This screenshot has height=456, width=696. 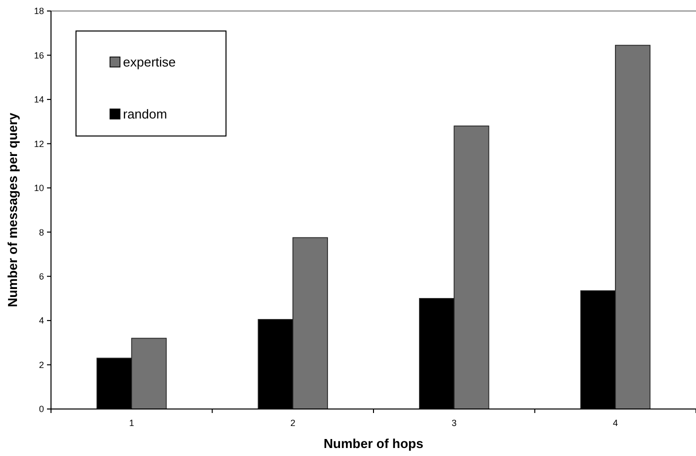 I want to click on y-tick-label: 4, so click(x=41, y=321).